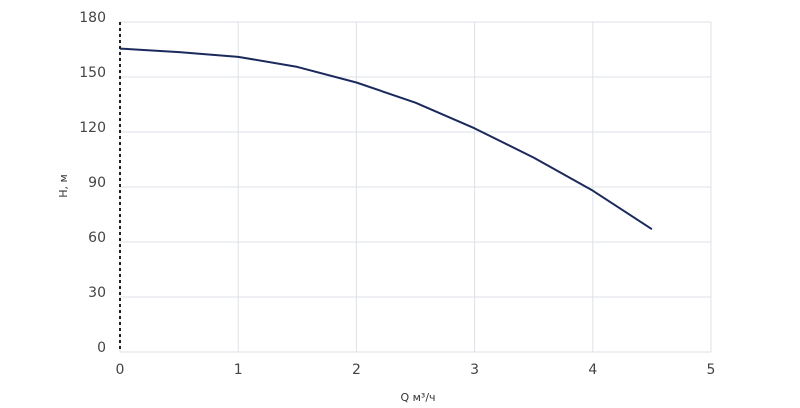  What do you see at coordinates (474, 370) in the screenshot?
I see `x-tick-label: 3` at bounding box center [474, 370].